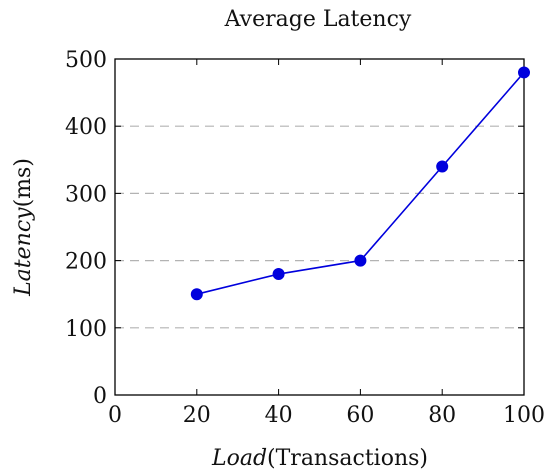 The image size is (550, 475). I want to click on x-tick-label: 40, so click(279, 415).